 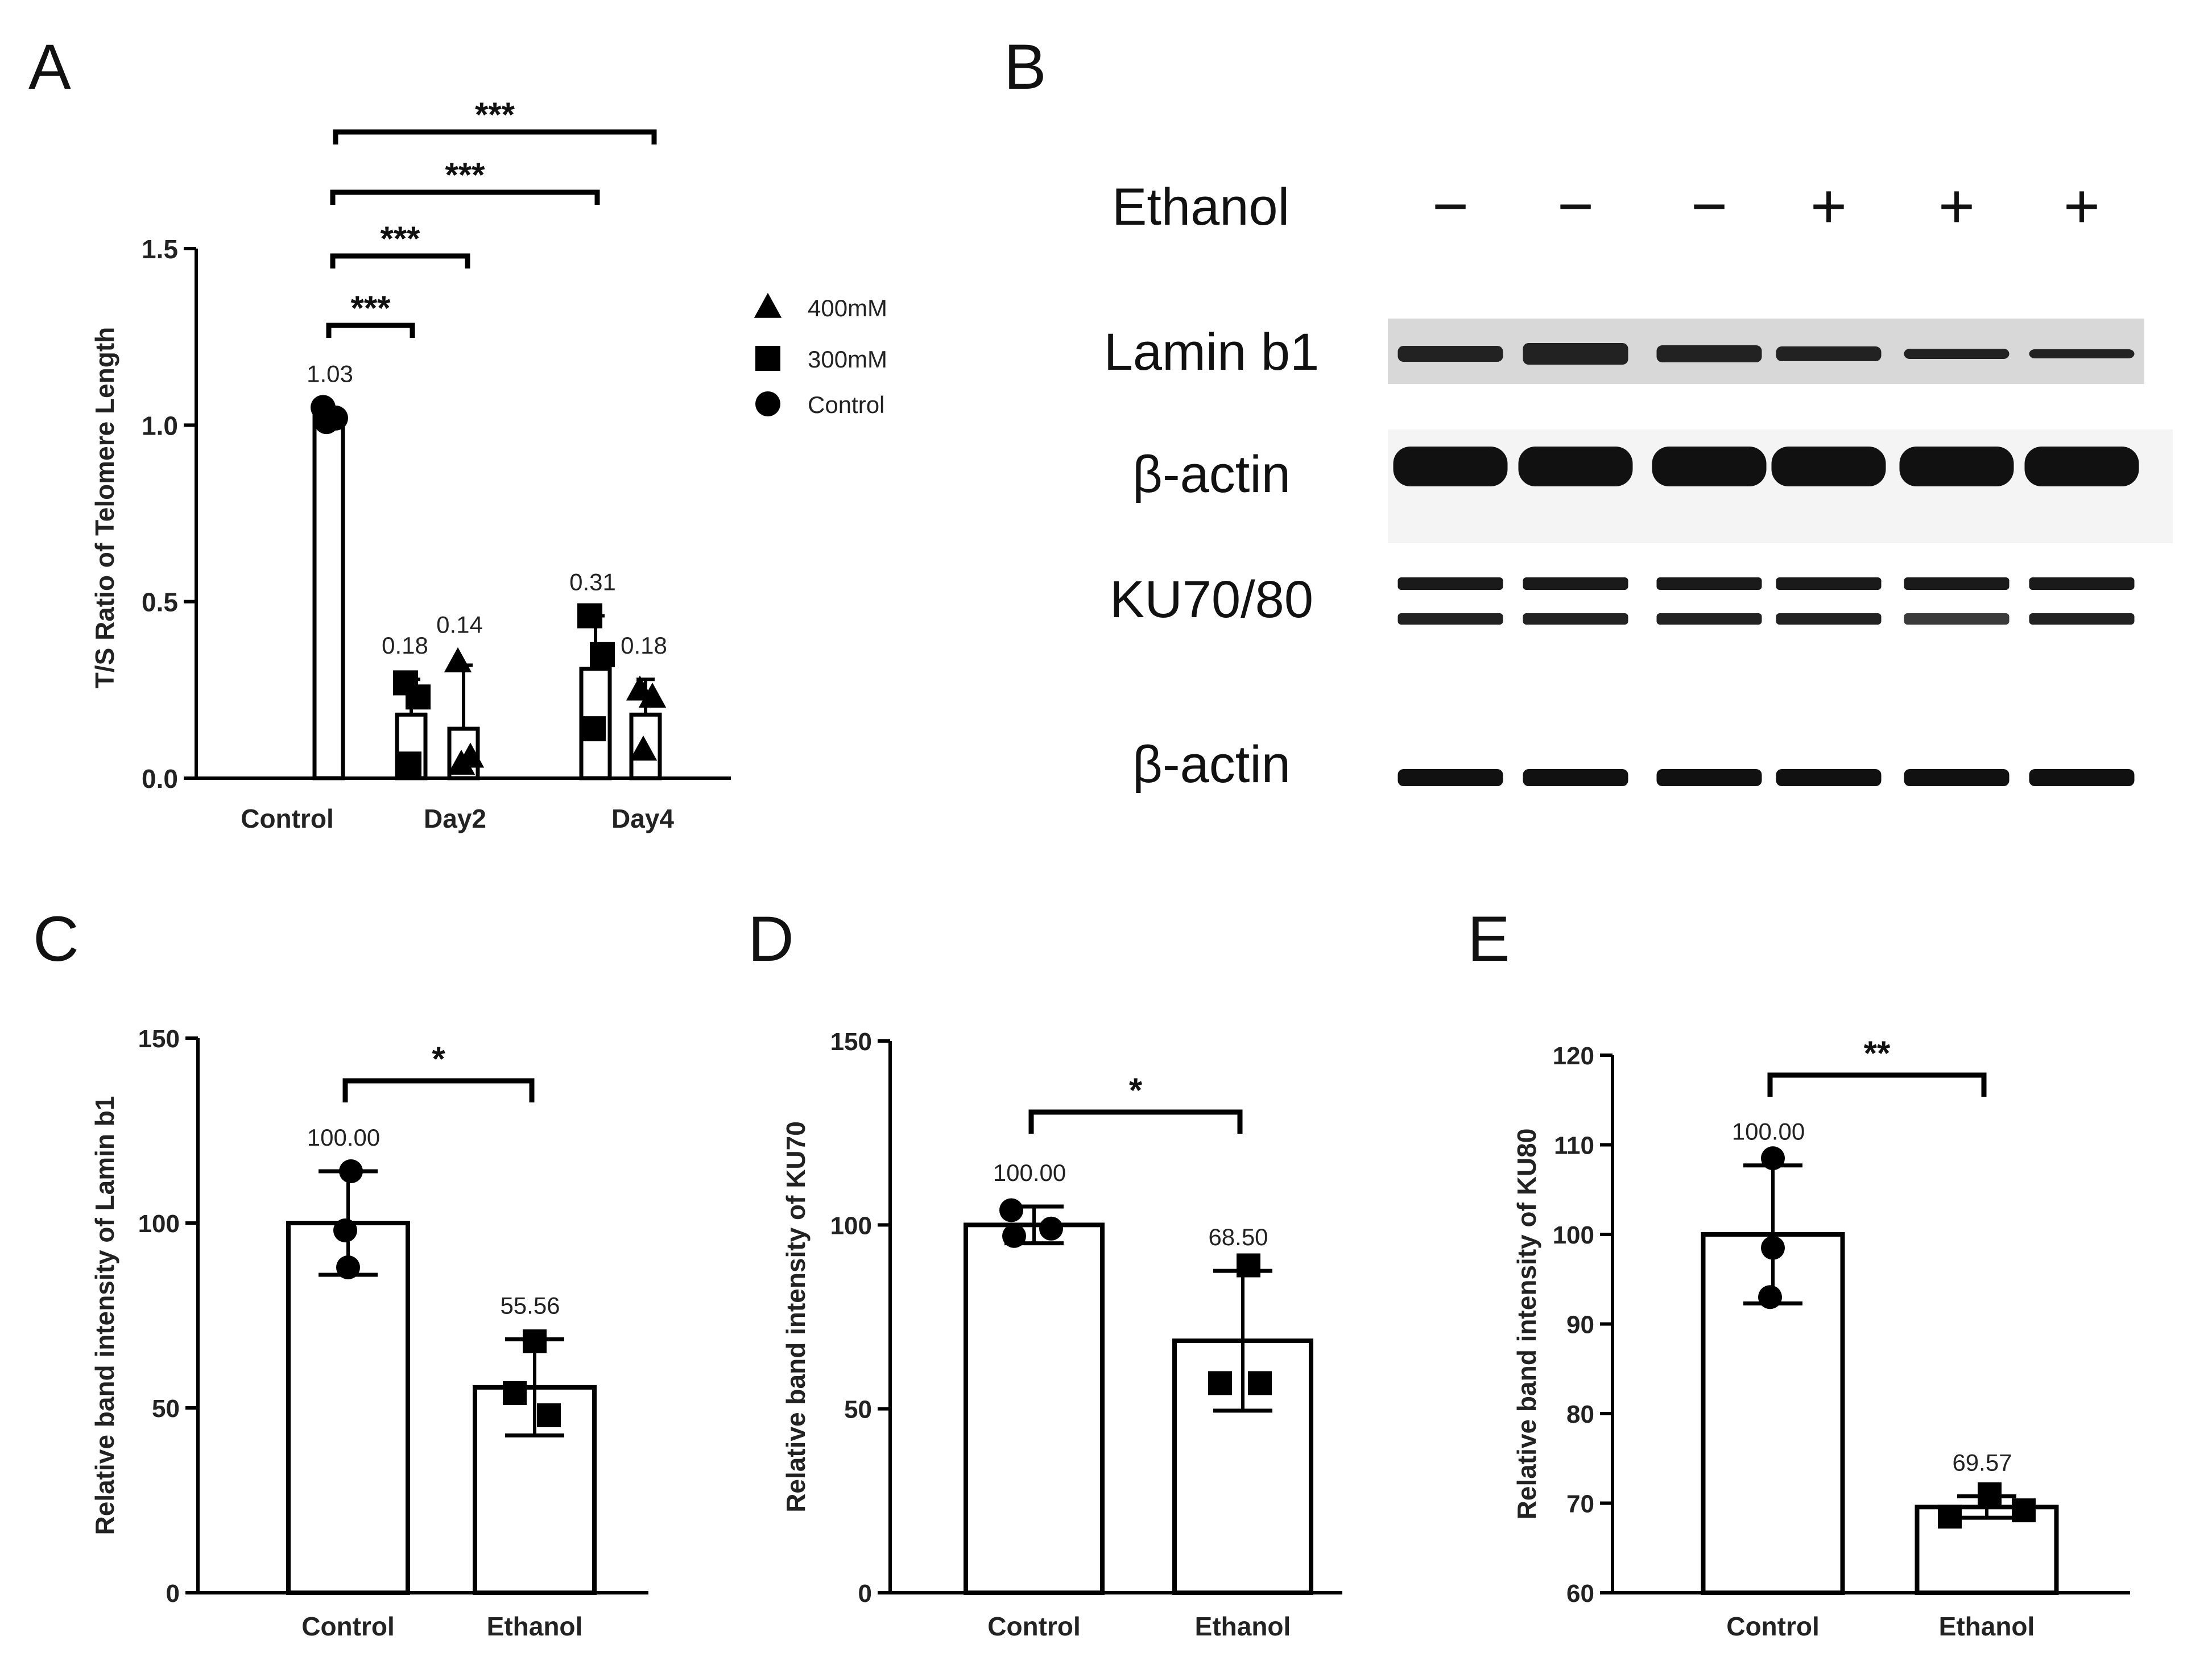 What do you see at coordinates (771, 938) in the screenshot?
I see `panel-label-d: D` at bounding box center [771, 938].